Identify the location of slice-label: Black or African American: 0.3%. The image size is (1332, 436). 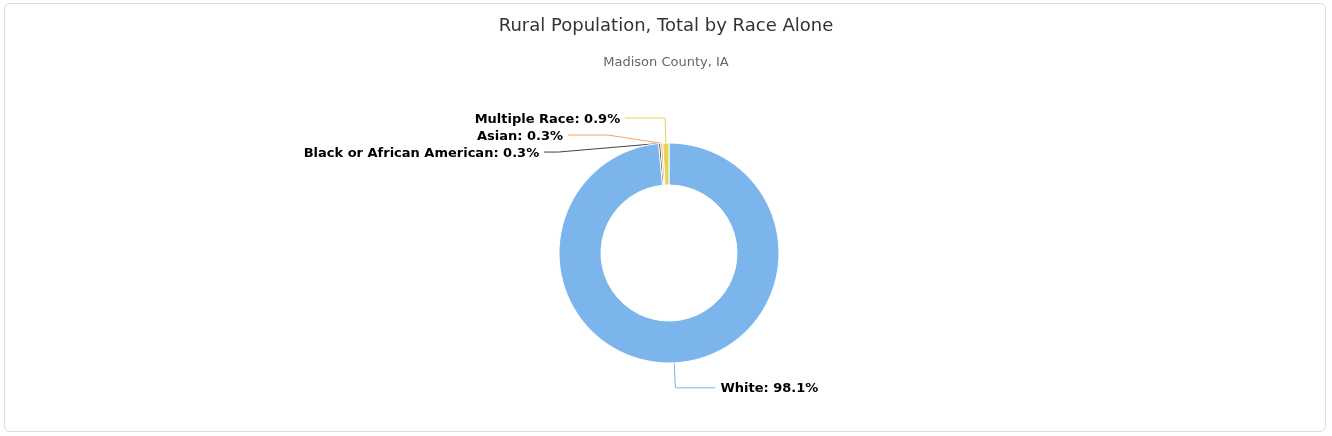
(421, 152).